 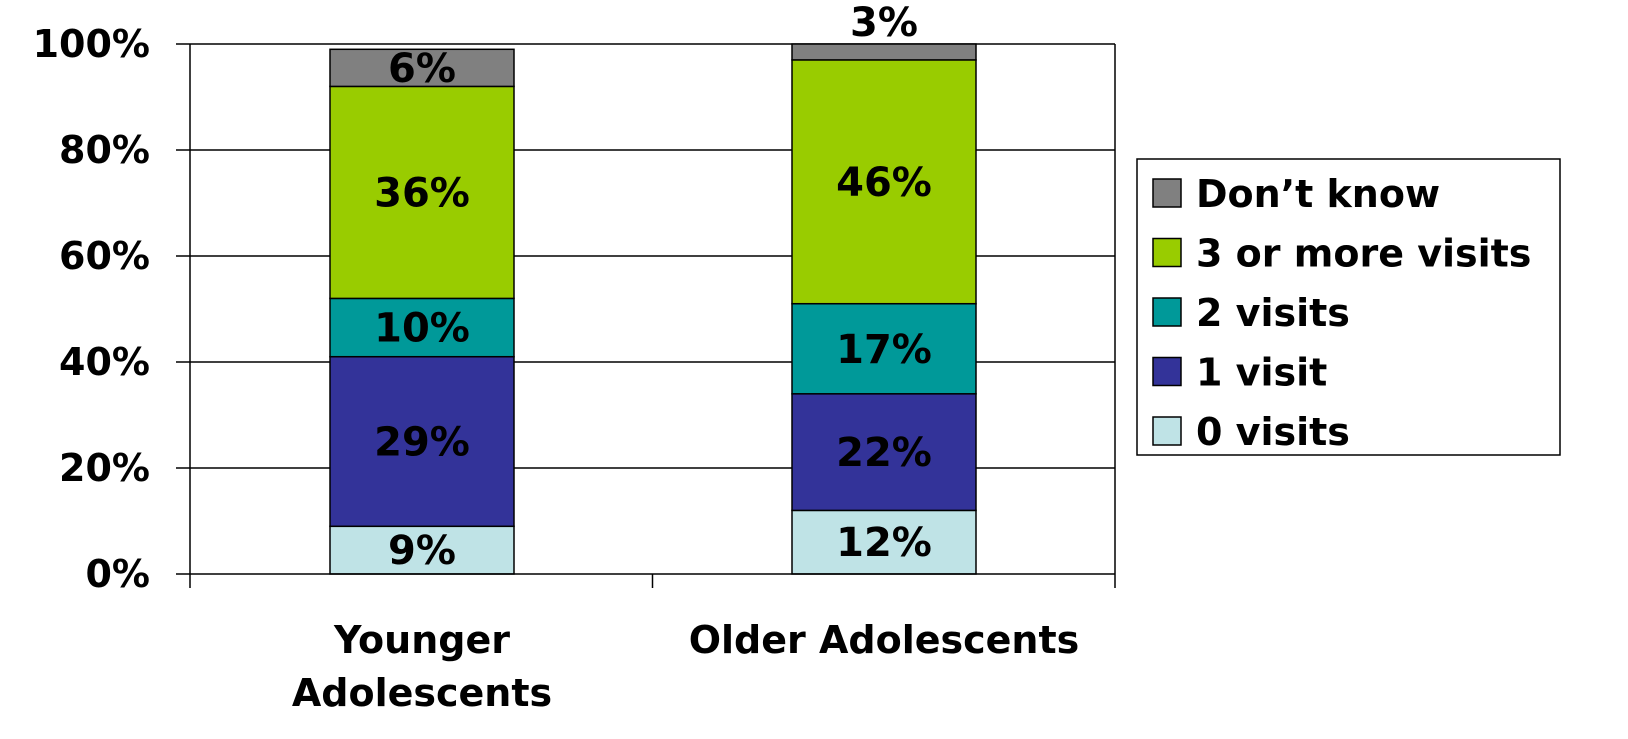 I want to click on x-category-label: Younger, so click(x=421, y=640).